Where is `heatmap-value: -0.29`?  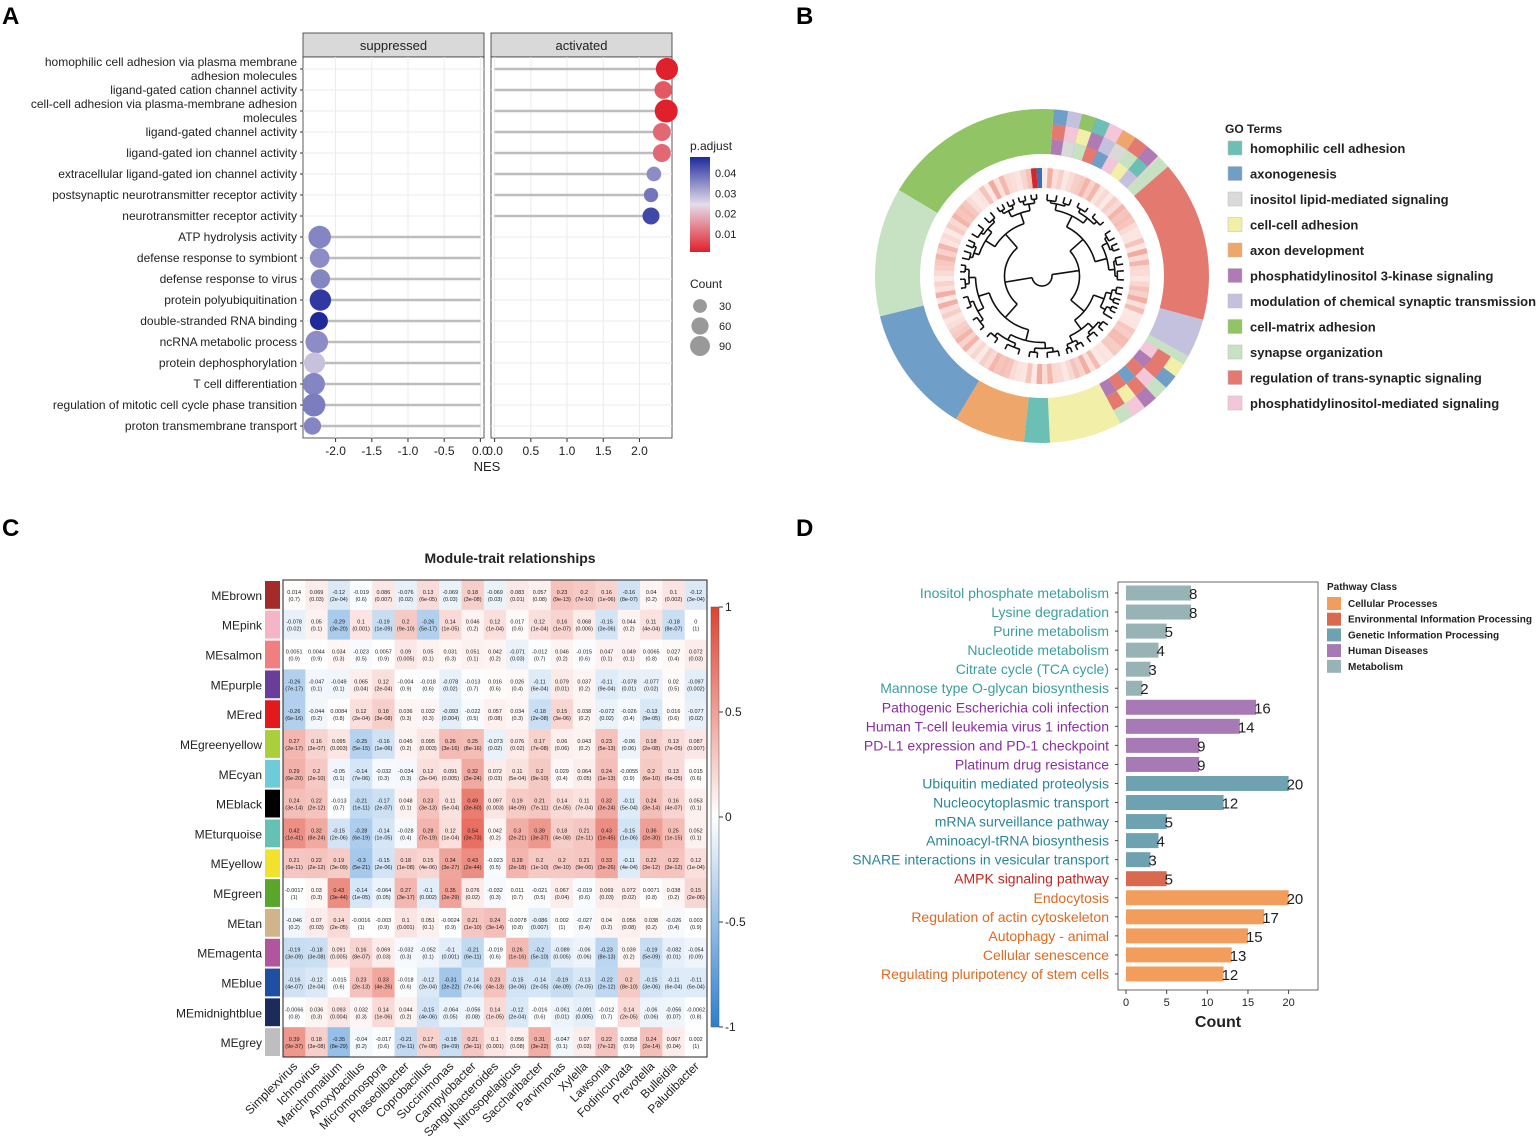 heatmap-value: -0.29 is located at coordinates (339, 623).